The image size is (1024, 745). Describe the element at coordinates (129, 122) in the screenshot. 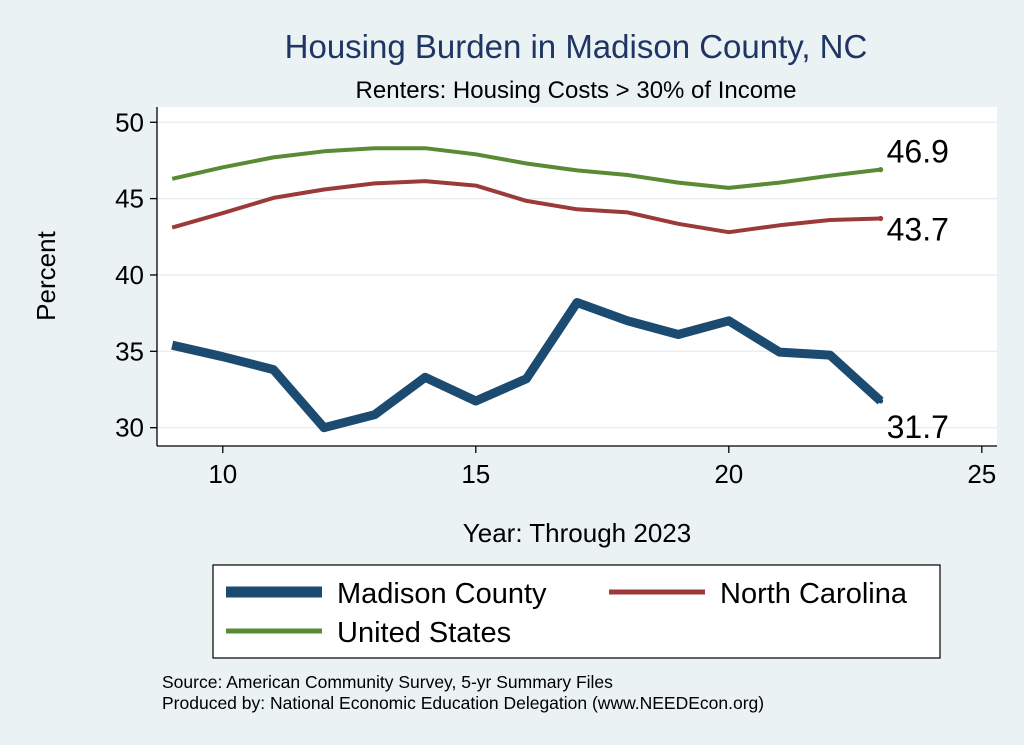

I see `tick-label-y-50: 50` at that location.